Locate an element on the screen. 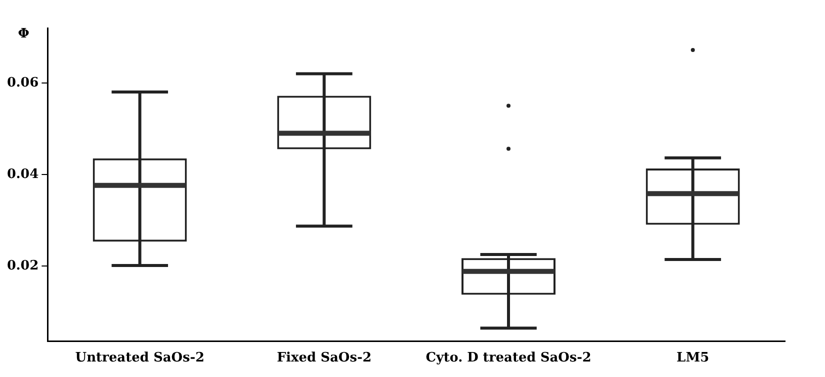 This screenshot has width=825, height=377. x-tick-label: Cyto. D treated SaOs-2 is located at coordinates (509, 358).